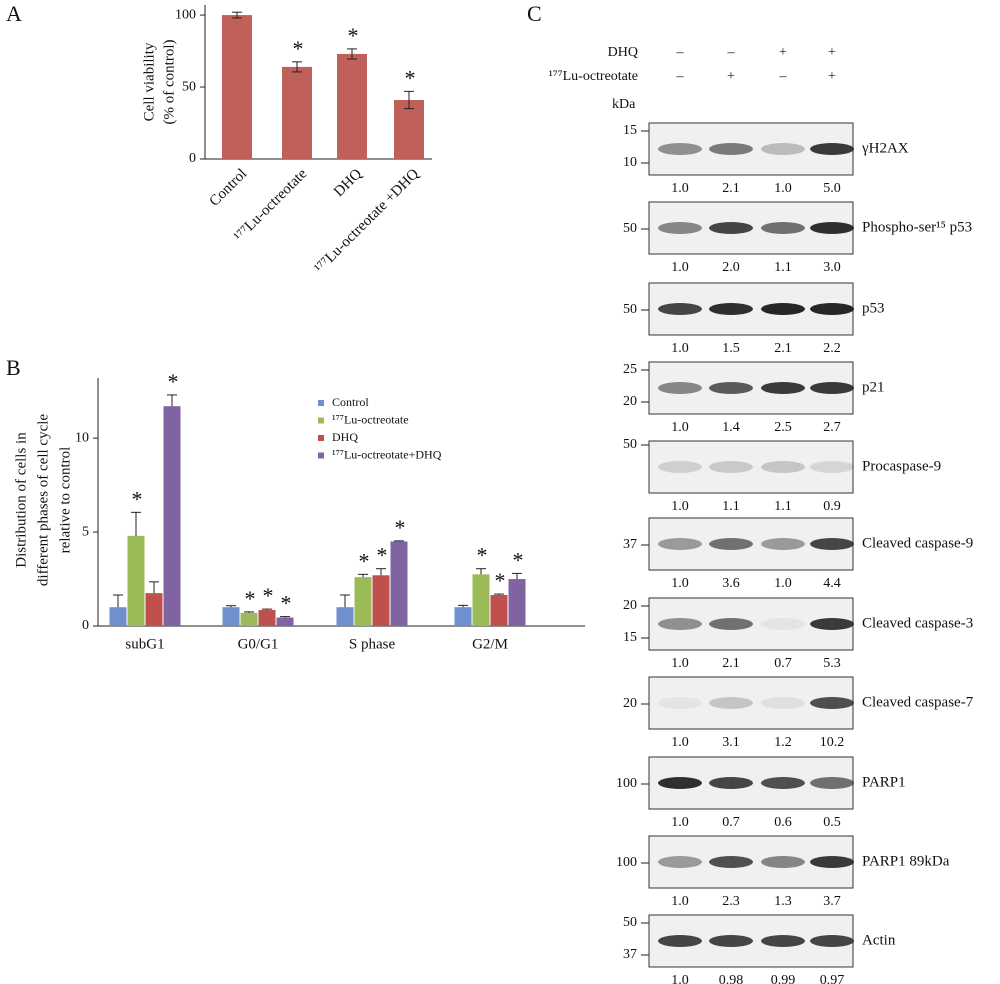 The width and height of the screenshot is (1000, 984). I want to click on kda-marker: 100, so click(626, 862).